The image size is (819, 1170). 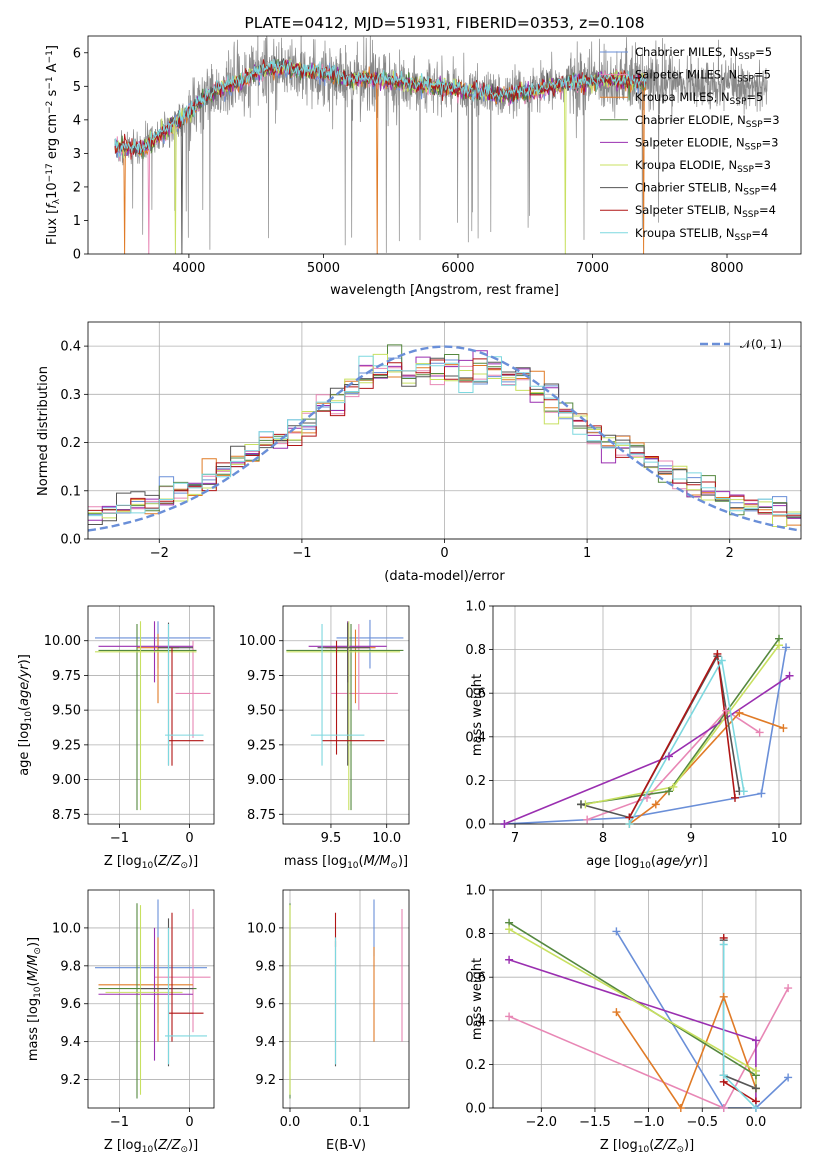 I want to click on y-tick-label: 9.6, so click(x=265, y=1004).